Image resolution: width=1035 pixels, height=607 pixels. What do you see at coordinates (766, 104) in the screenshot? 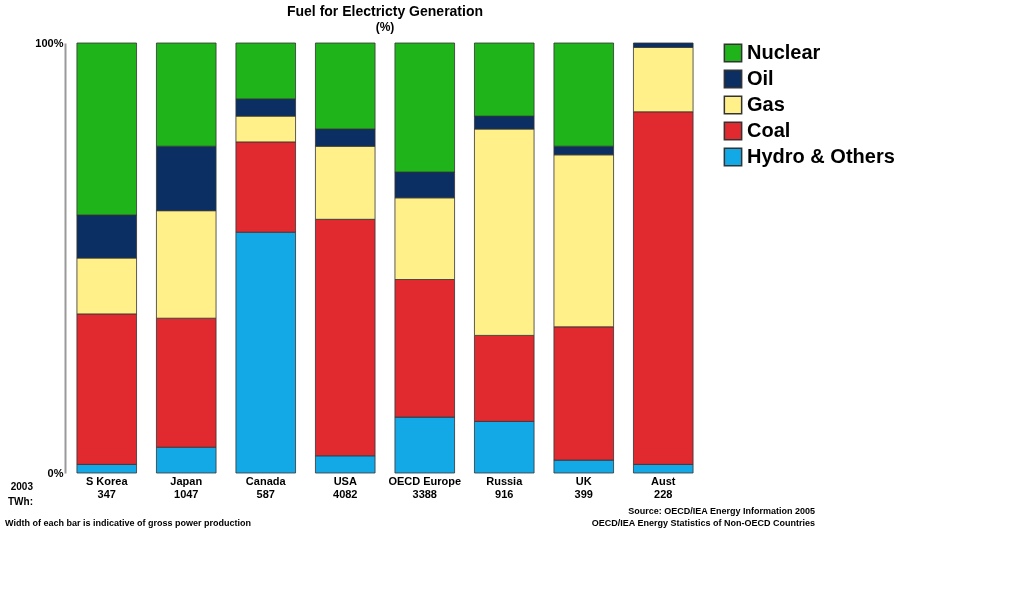
I see `legend-label: Gas` at bounding box center [766, 104].